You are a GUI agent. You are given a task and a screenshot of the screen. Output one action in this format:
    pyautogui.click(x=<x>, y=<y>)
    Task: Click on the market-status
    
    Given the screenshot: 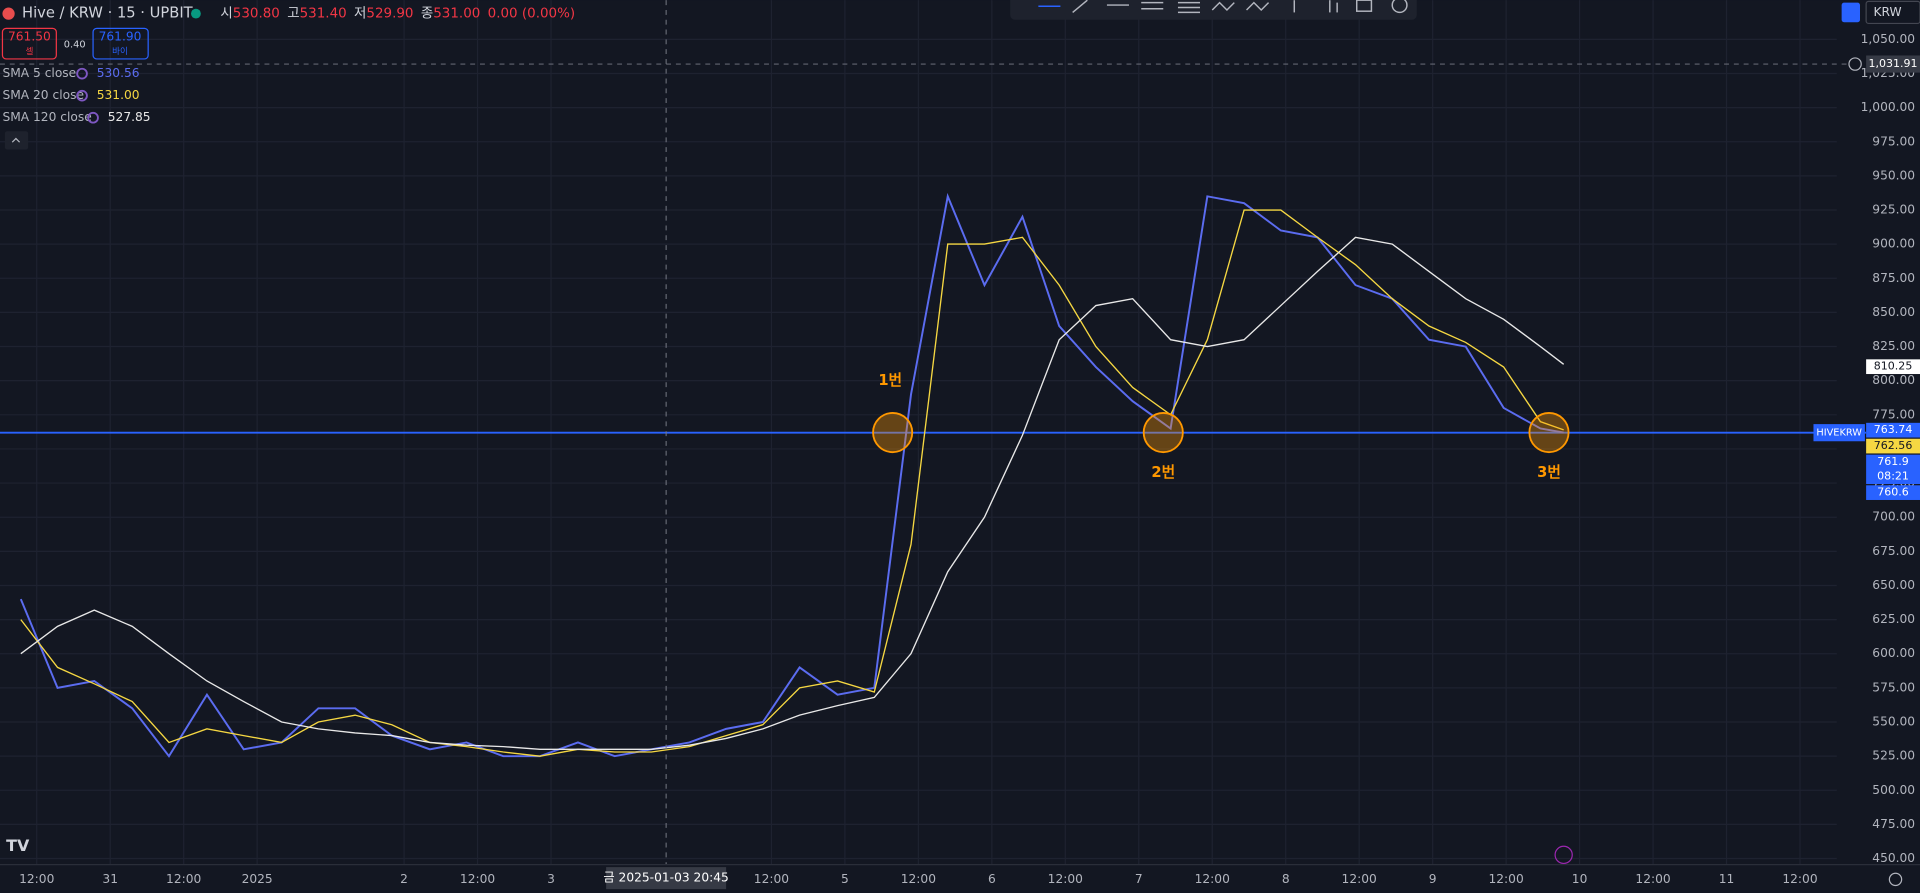 What is the action you would take?
    pyautogui.click(x=196, y=13)
    